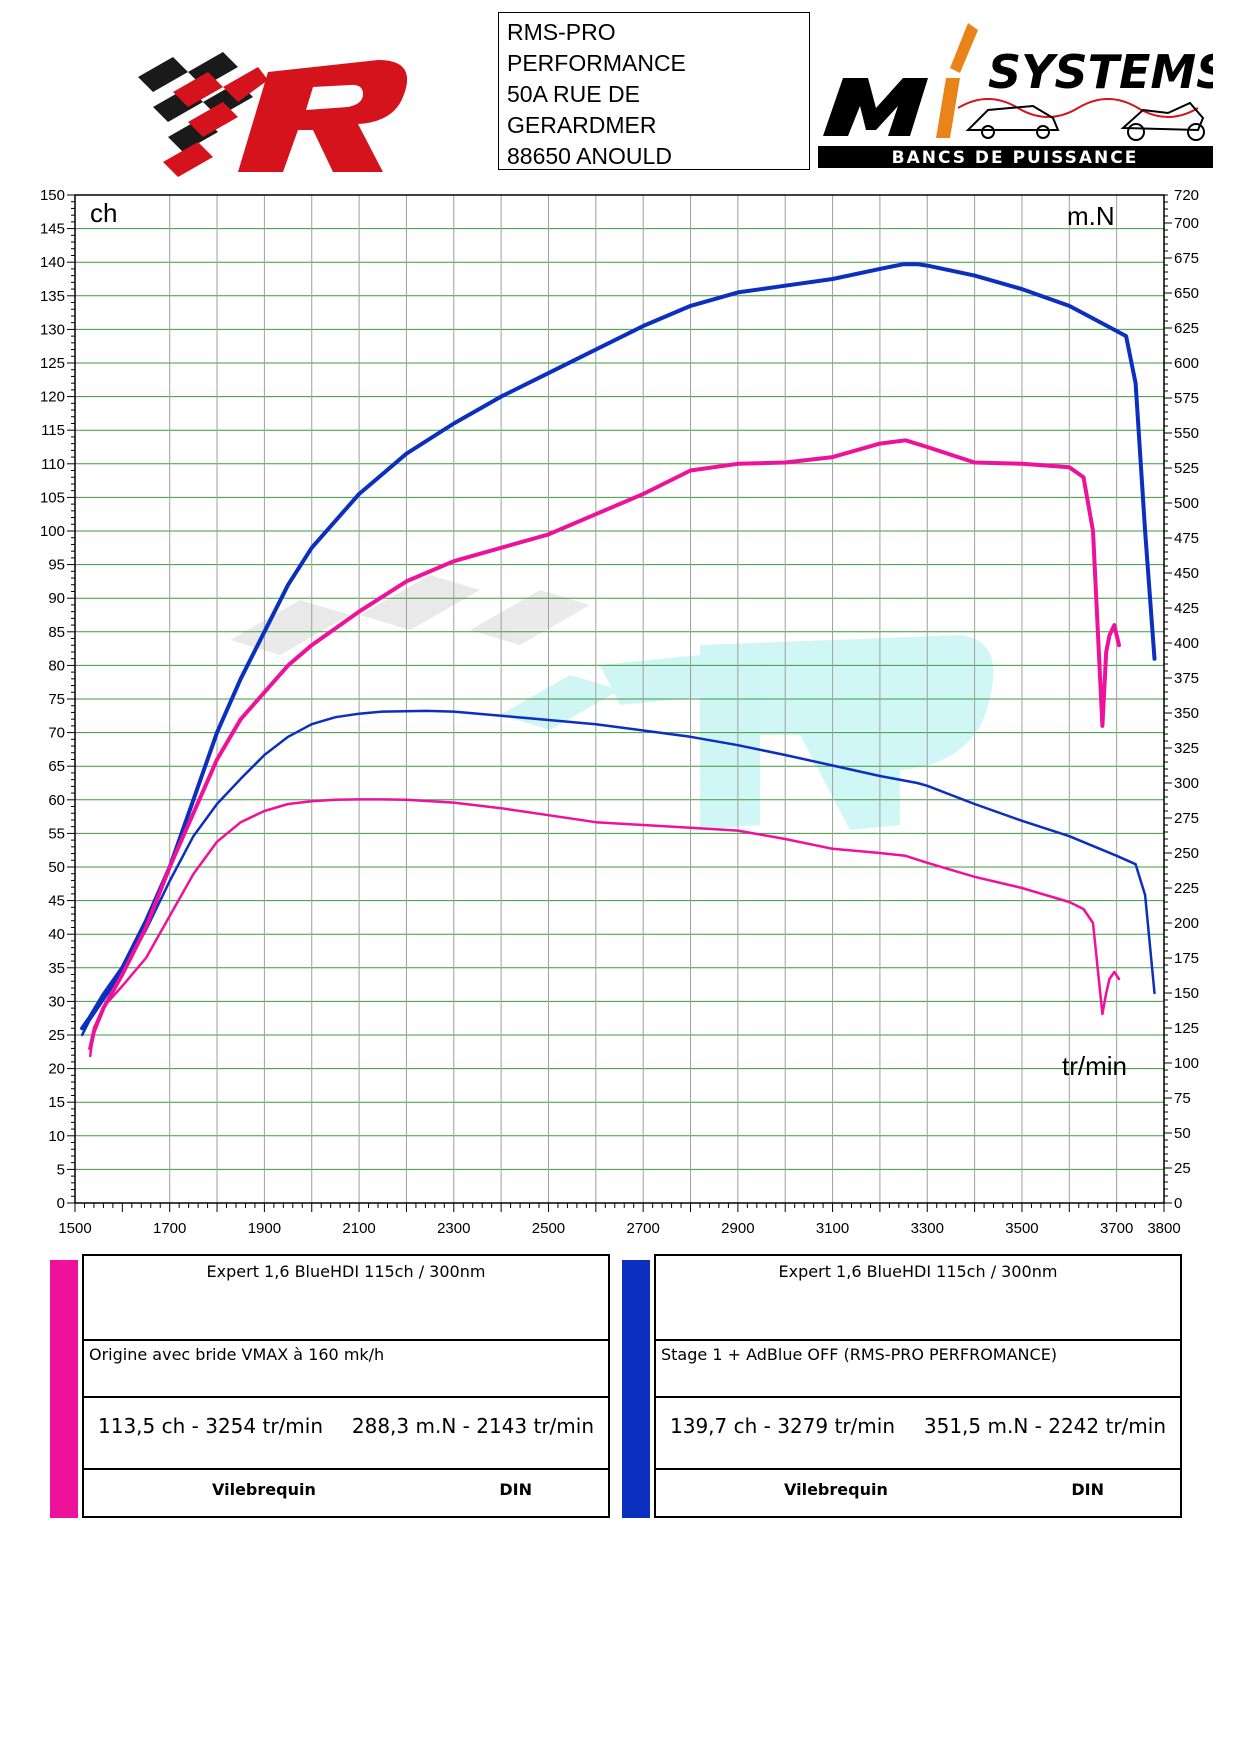  I want to click on y-left-tick-label: 55, so click(56, 833).